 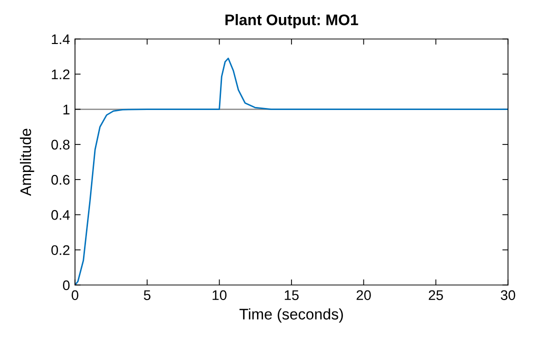 What do you see at coordinates (66, 109) in the screenshot?
I see `y-tick-label: 1` at bounding box center [66, 109].